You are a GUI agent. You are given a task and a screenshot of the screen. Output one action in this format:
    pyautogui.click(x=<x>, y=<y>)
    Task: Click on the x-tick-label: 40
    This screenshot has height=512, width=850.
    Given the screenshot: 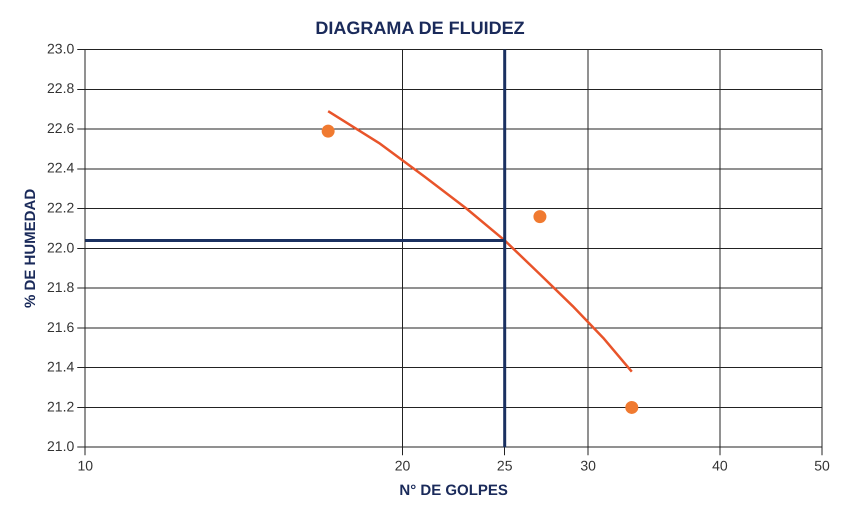 What is the action you would take?
    pyautogui.click(x=720, y=465)
    